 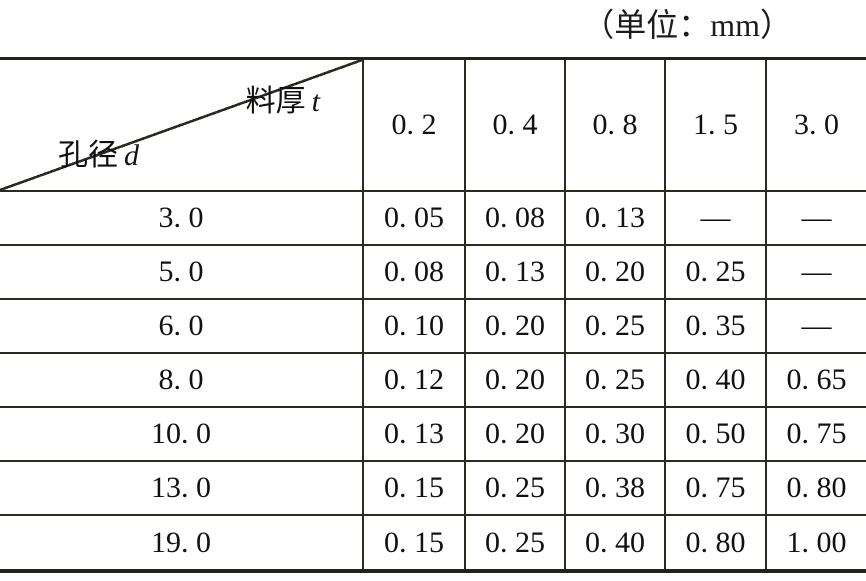 I want to click on table-row: 19. 0 0. 15 0. 25 0. 40 0. 80 1. 00, so click(x=433, y=541).